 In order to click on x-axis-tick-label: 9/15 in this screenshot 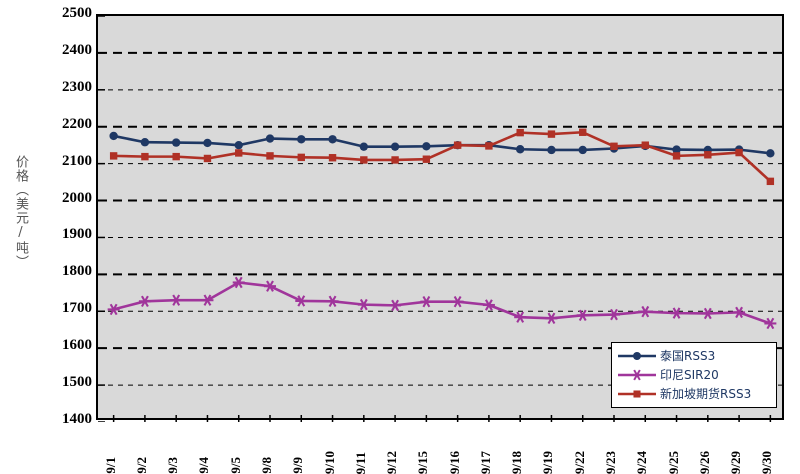, I will do `click(423, 462)`.